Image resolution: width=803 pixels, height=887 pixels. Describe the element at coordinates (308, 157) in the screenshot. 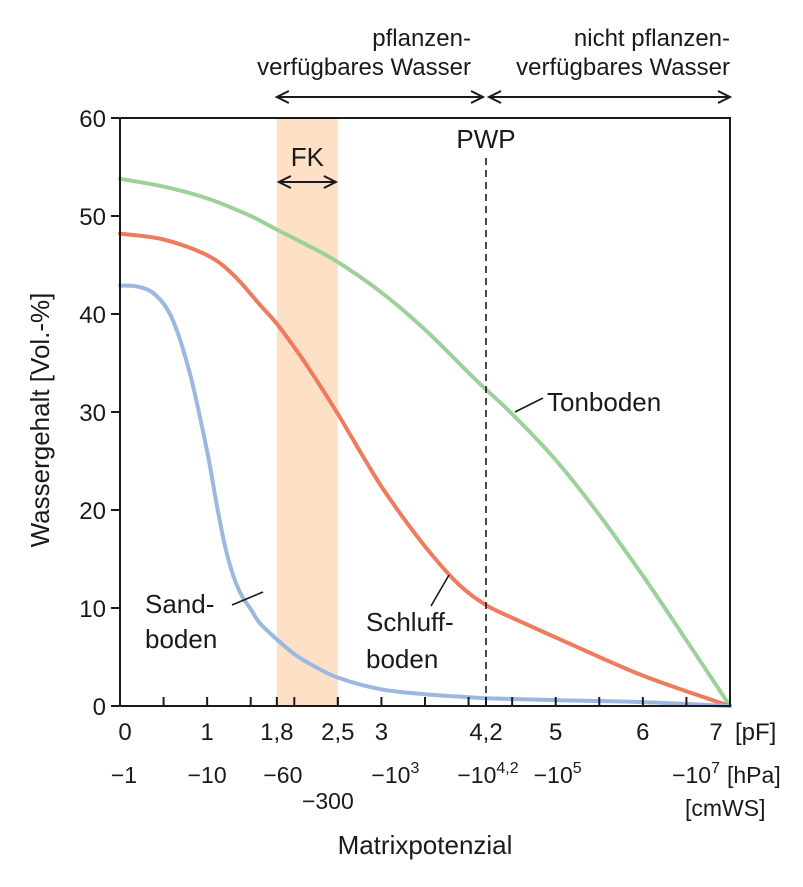

I see `fk-label: FK` at that location.